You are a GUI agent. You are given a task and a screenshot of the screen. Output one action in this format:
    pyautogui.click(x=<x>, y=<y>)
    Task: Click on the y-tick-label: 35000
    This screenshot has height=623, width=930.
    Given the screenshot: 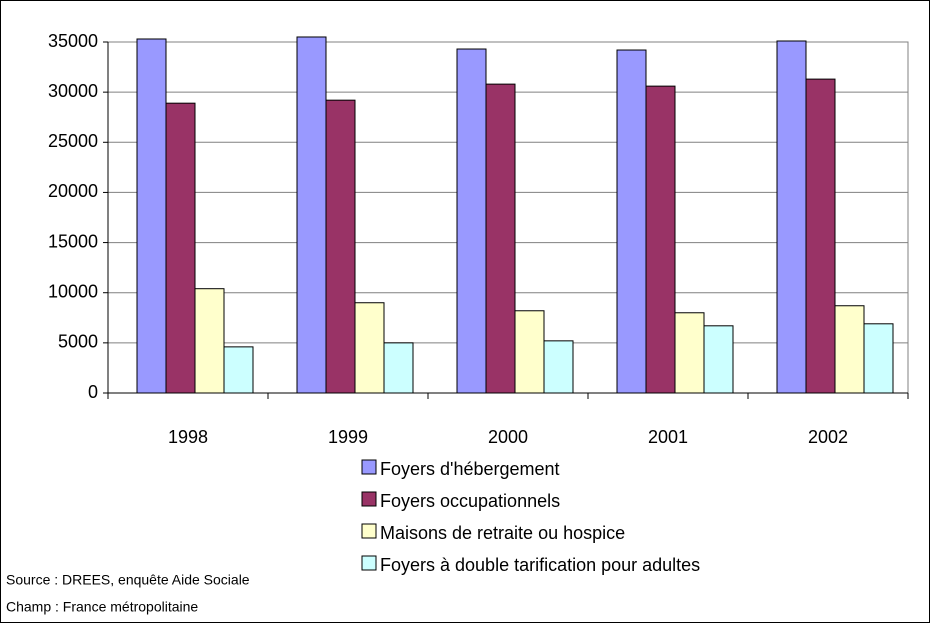 What is the action you would take?
    pyautogui.click(x=73, y=41)
    